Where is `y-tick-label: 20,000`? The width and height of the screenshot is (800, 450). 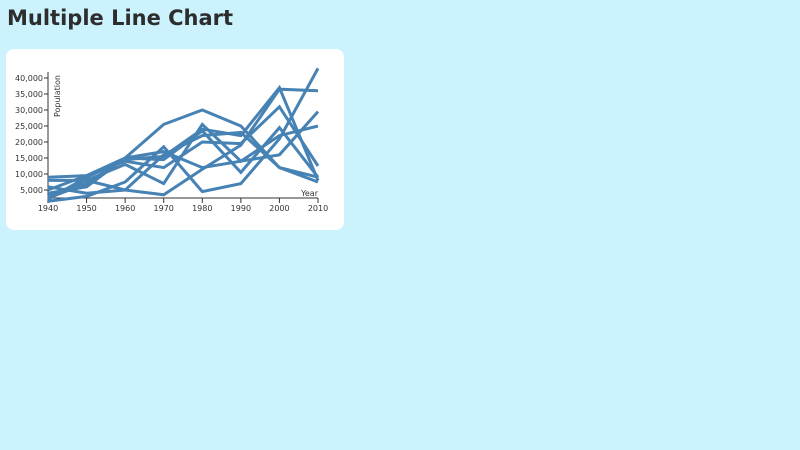 y-tick-label: 20,000 is located at coordinates (29, 142).